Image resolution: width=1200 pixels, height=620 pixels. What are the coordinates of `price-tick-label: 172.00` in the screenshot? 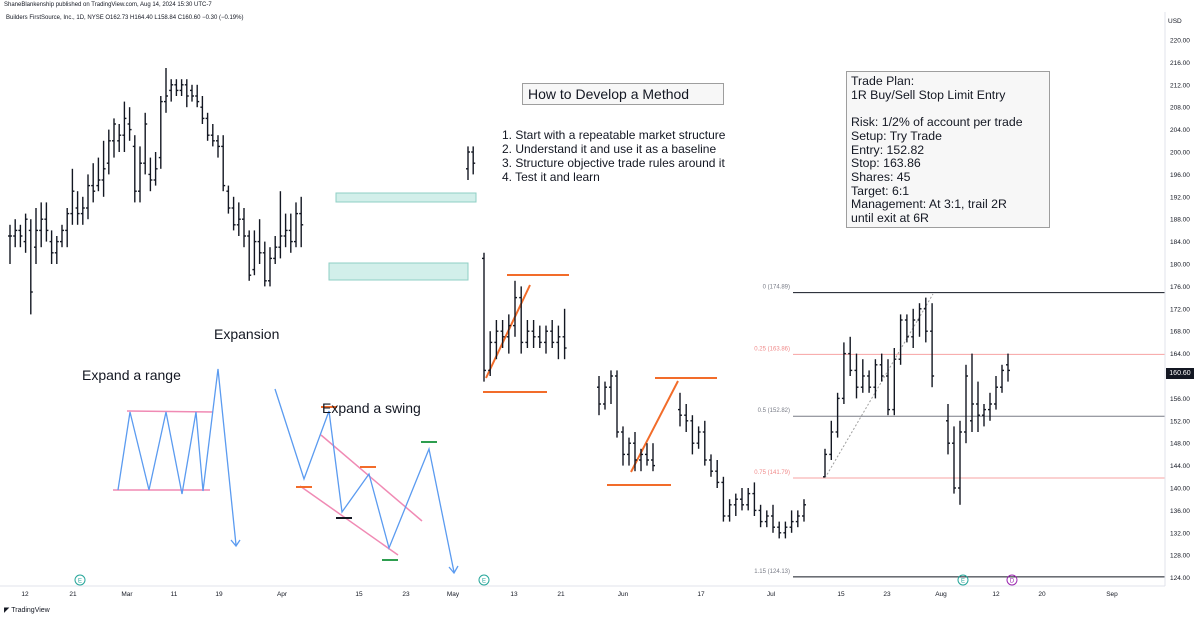 It's located at (1180, 309).